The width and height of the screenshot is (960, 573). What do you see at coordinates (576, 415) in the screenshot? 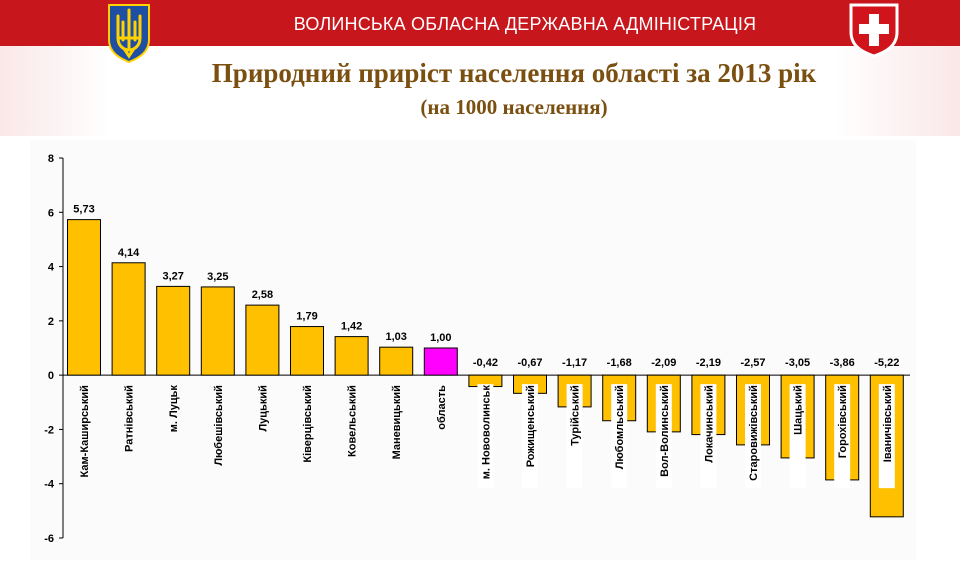
I see `category-label: Турійський` at bounding box center [576, 415].